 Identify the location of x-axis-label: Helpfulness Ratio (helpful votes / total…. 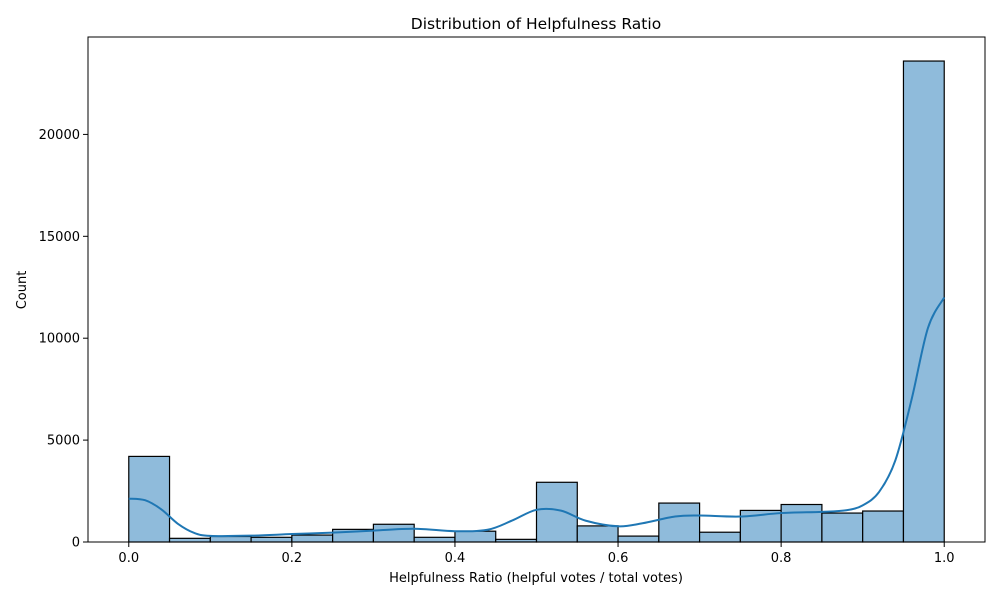
(536, 578).